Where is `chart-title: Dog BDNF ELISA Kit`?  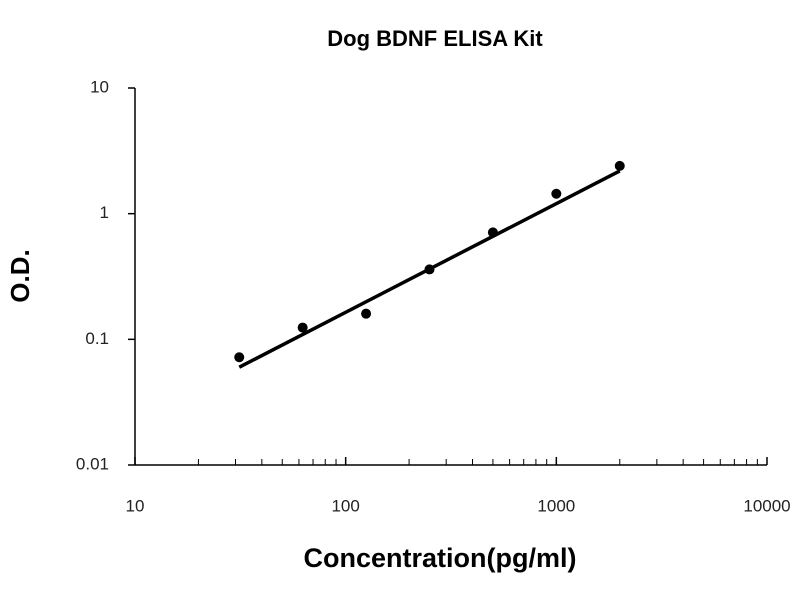
chart-title: Dog BDNF ELISA Kit is located at coordinates (435, 38).